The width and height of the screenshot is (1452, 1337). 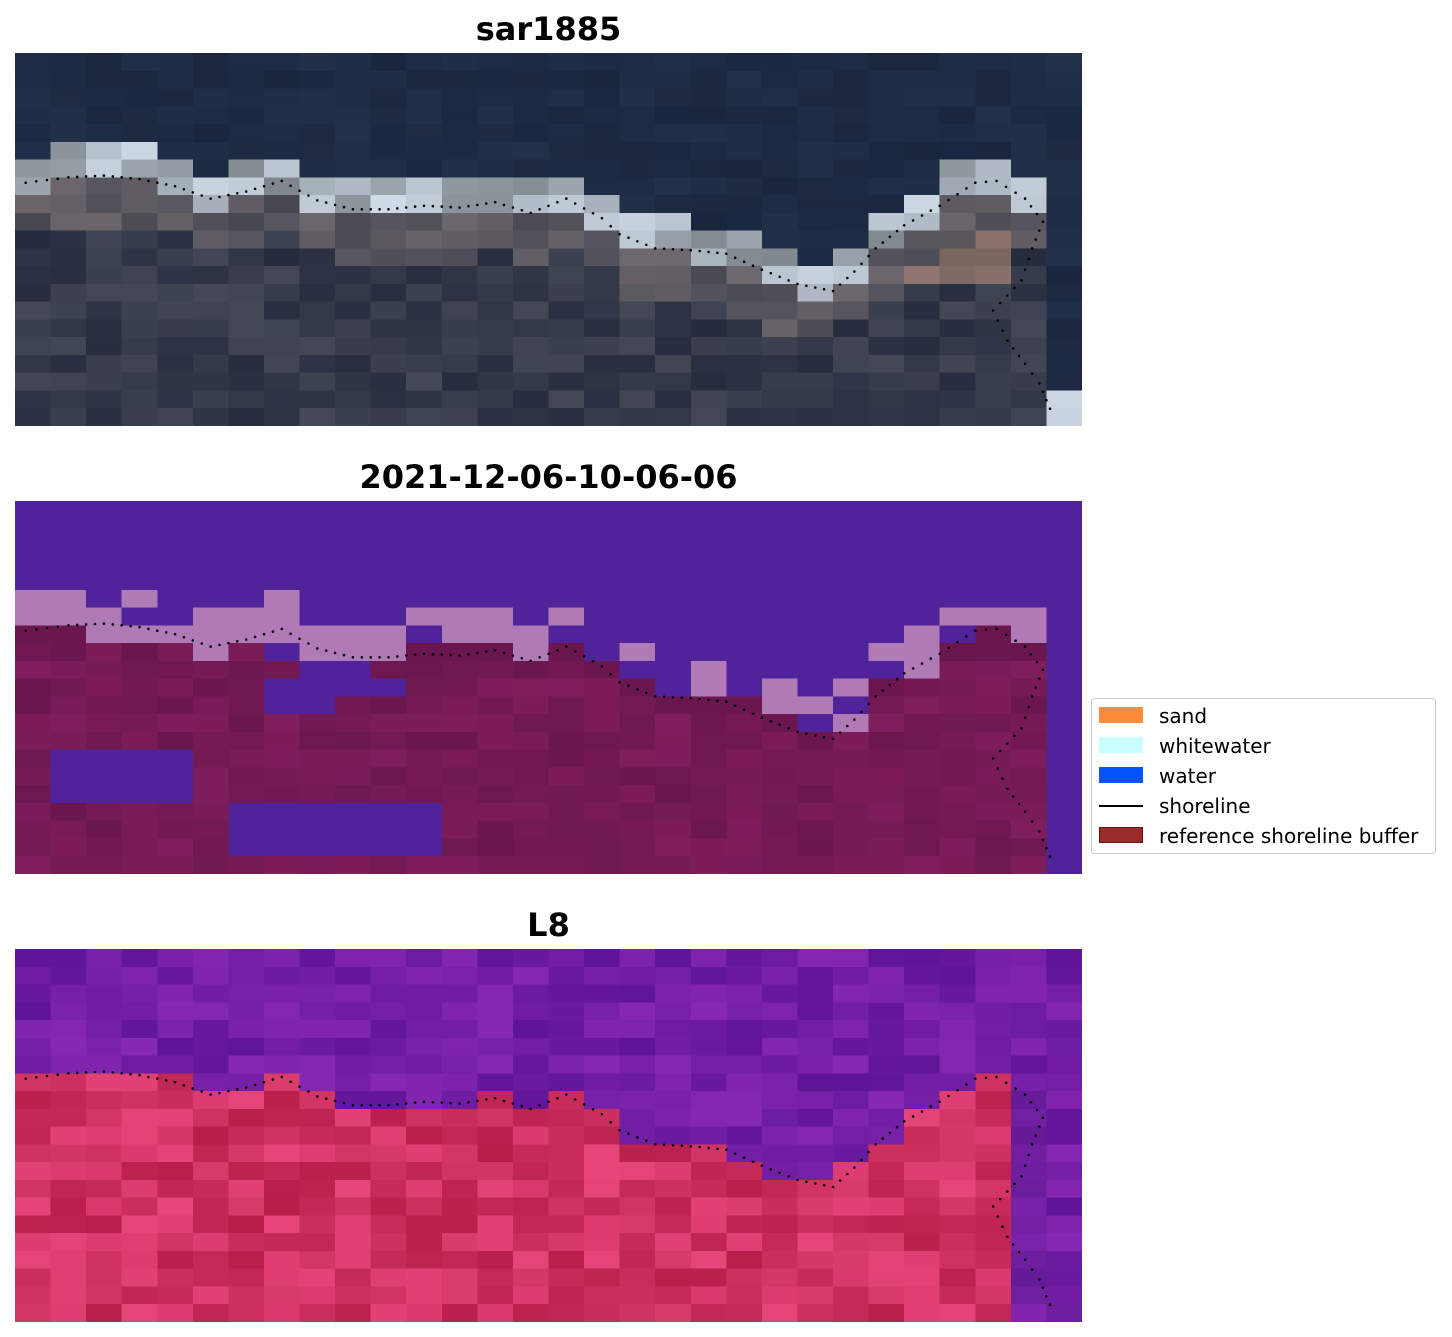 I want to click on legend-item-reference-buffer: reference shoreline buffer, so click(x=1263, y=836).